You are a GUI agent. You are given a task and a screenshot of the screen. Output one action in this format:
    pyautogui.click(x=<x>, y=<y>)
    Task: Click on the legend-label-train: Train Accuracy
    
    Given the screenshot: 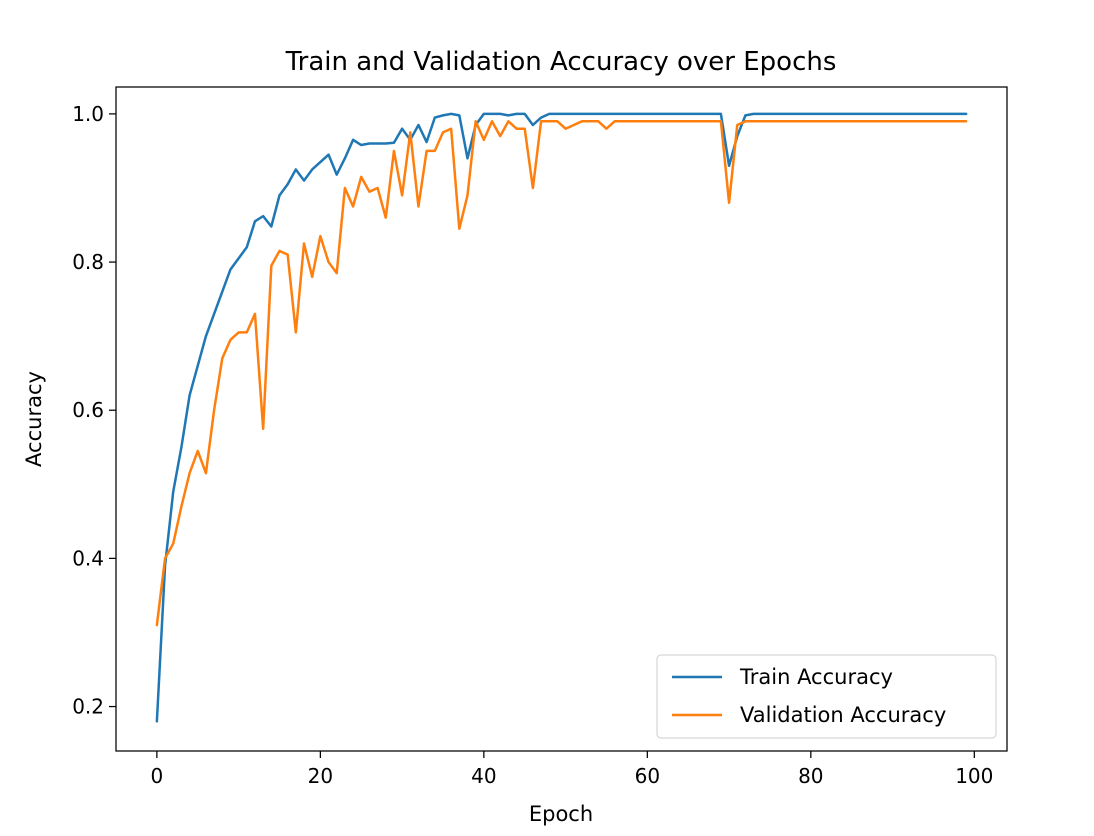 What is the action you would take?
    pyautogui.click(x=816, y=677)
    